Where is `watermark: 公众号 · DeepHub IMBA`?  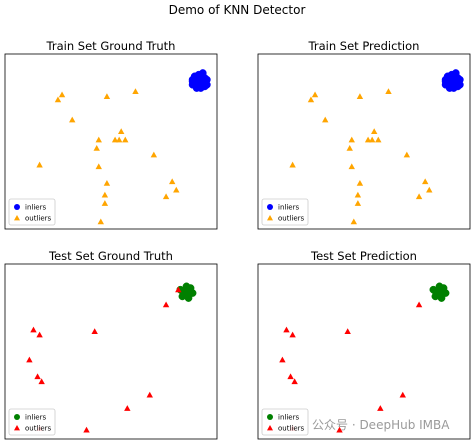
watermark: 公众号 · DeepHub IMBA is located at coordinates (381, 425).